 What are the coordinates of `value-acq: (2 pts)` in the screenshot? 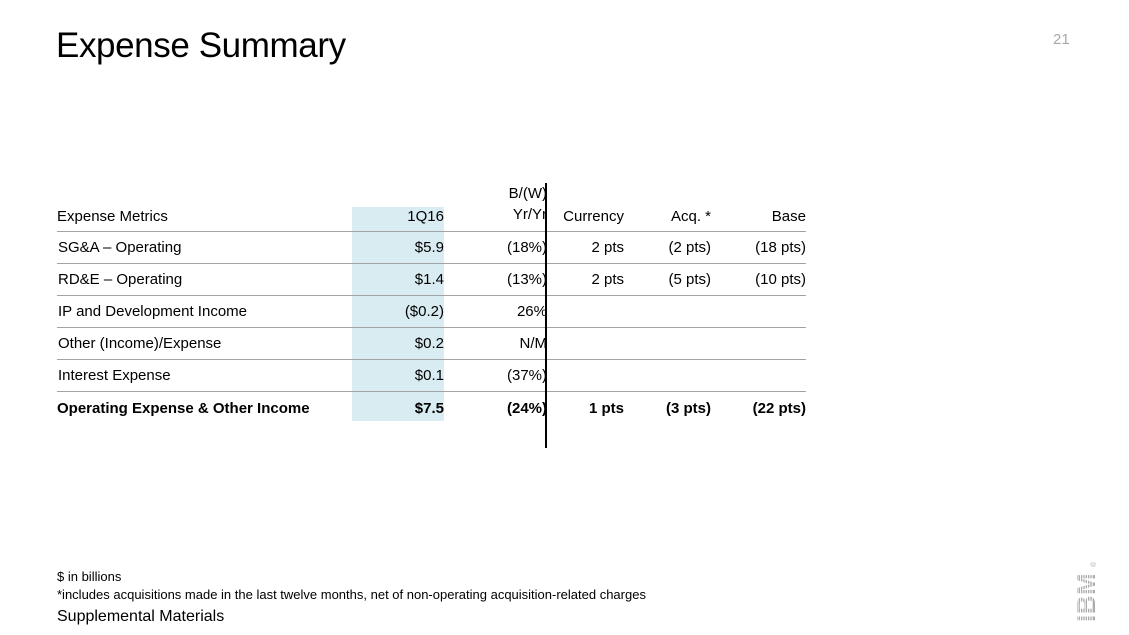 It's located at (667, 247).